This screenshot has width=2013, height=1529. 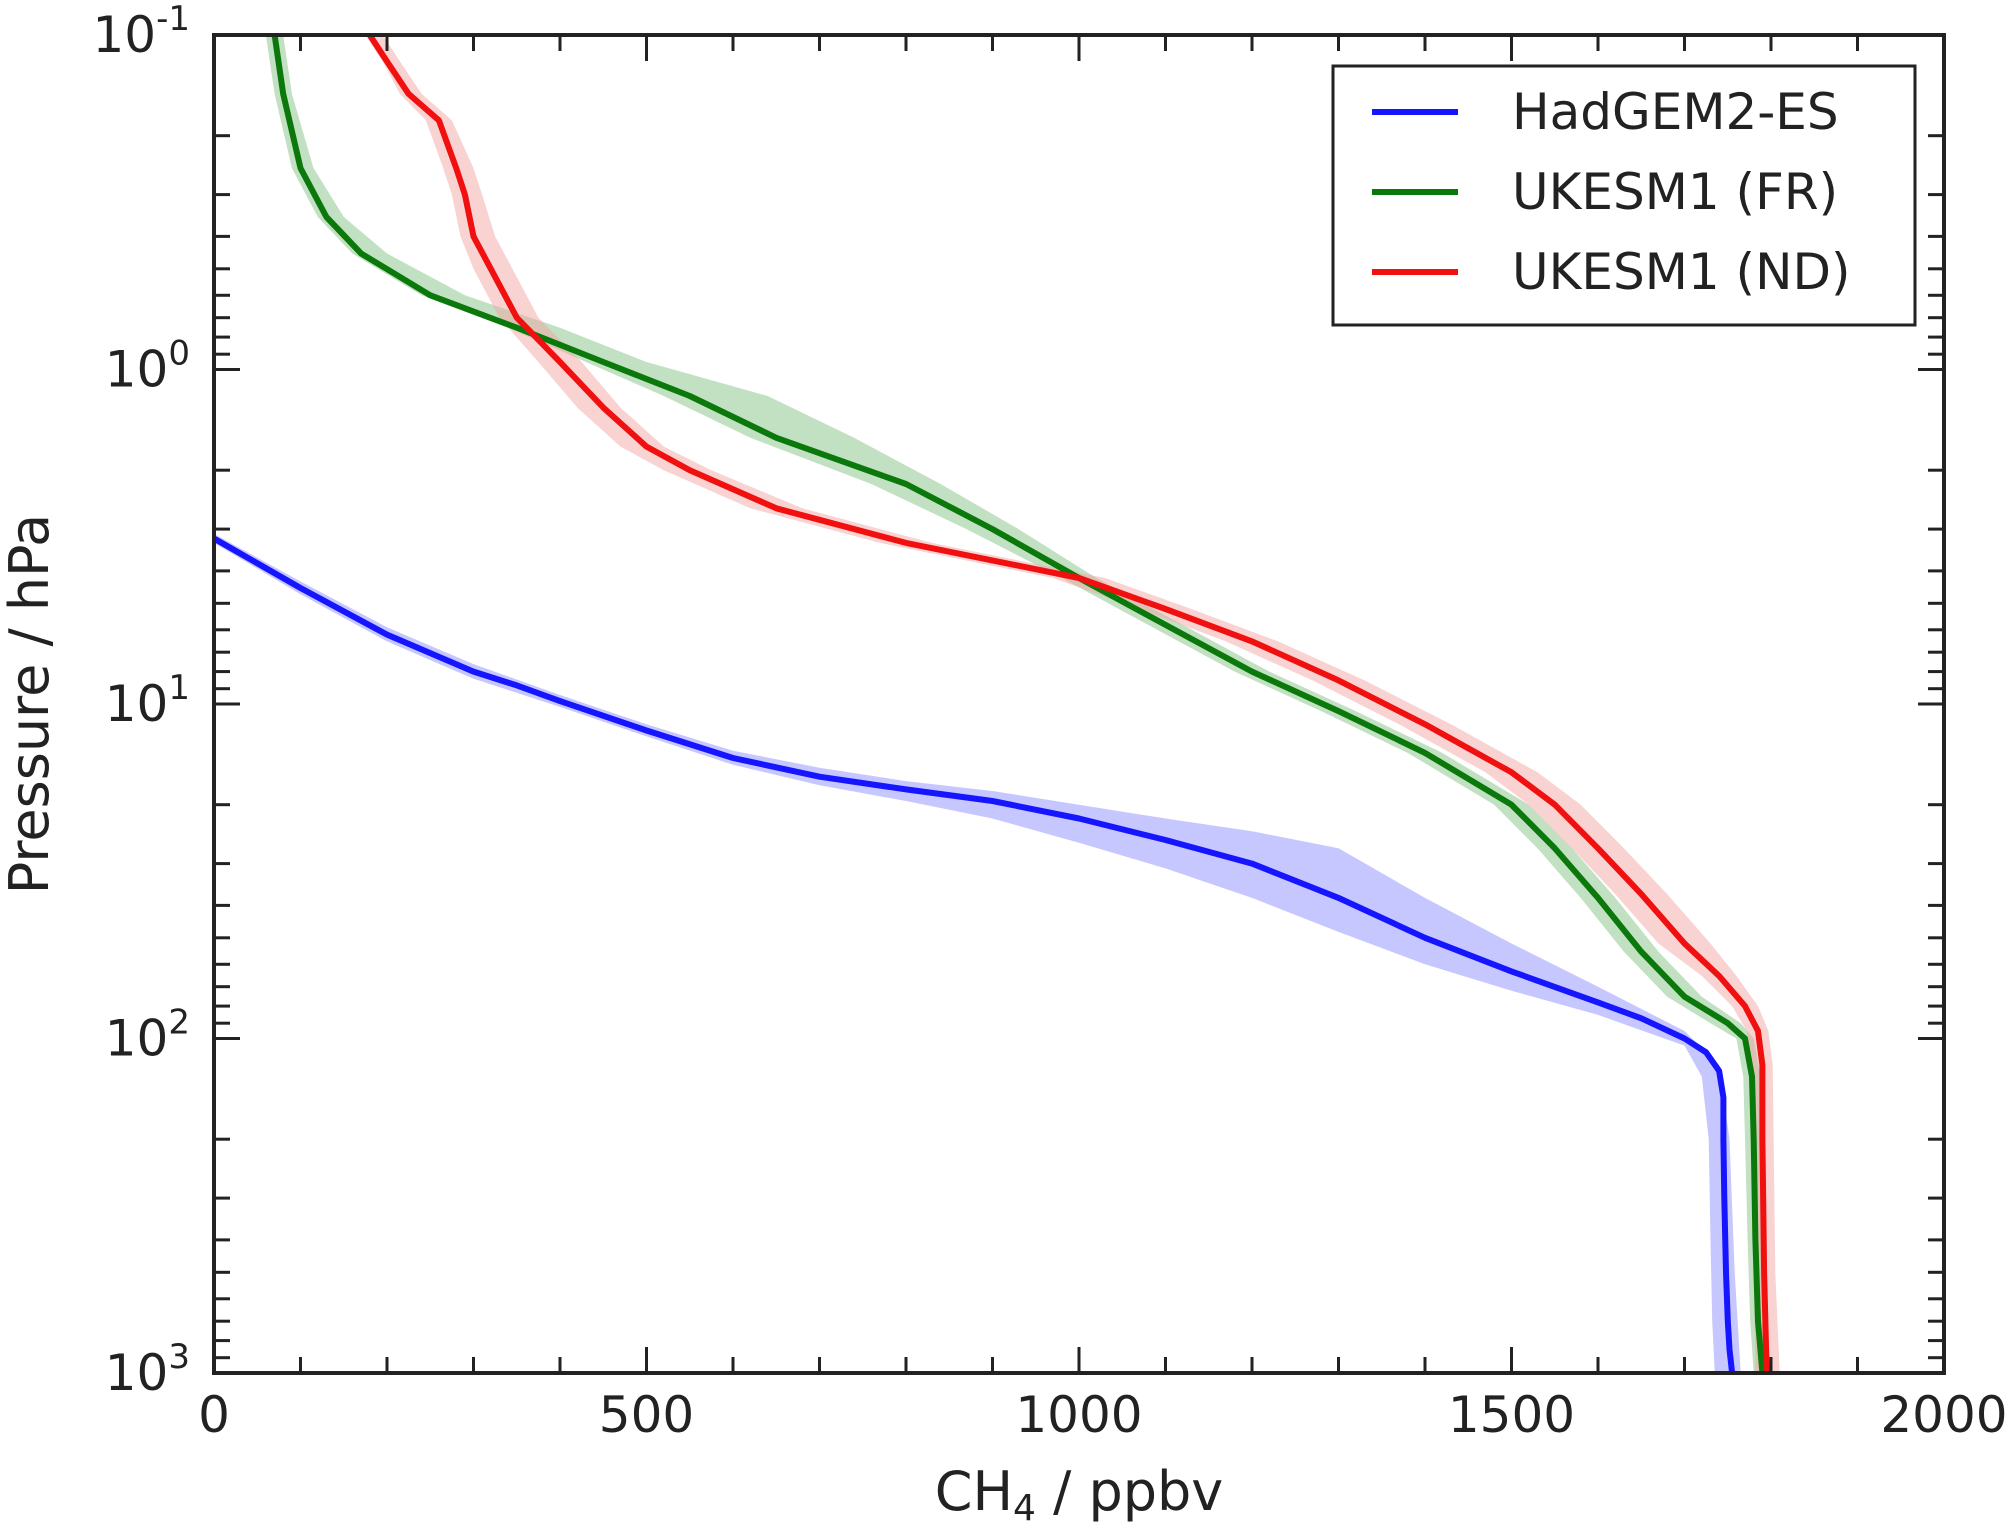 I want to click on x-tick-label: 2000, so click(x=1943, y=1415).